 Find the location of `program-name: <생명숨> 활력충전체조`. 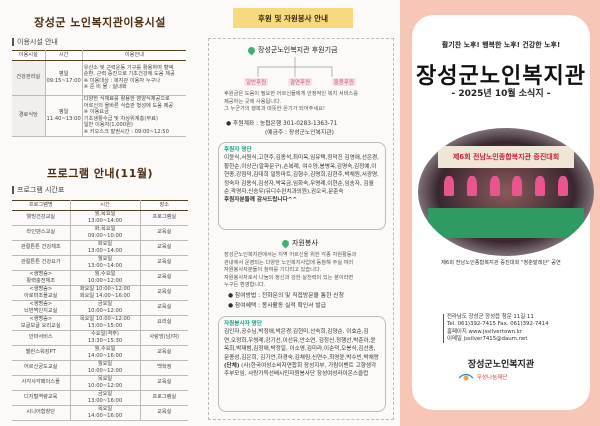

program-name: <생명숨> 활력충전체조 is located at coordinates (41, 278).